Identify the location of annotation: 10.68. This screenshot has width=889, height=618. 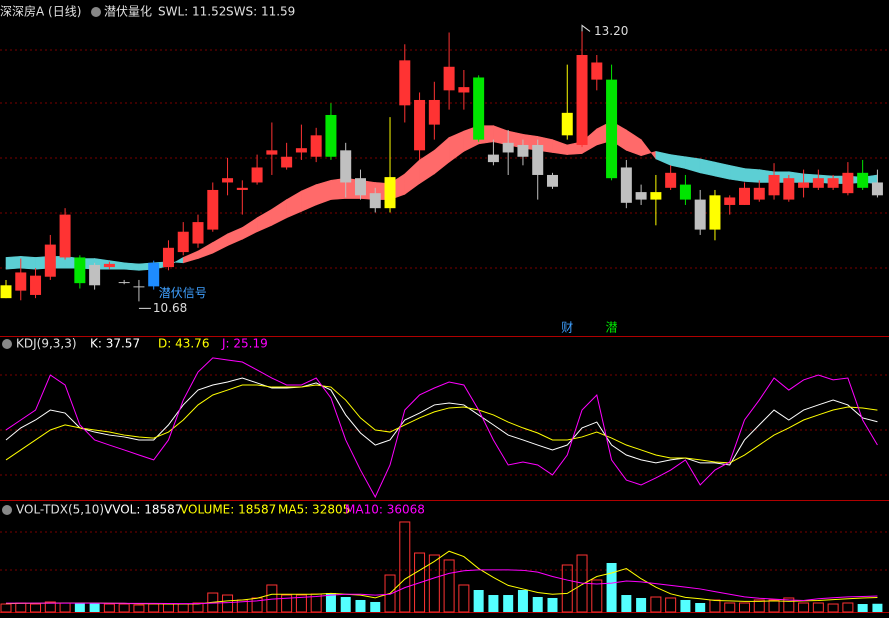
(170, 308).